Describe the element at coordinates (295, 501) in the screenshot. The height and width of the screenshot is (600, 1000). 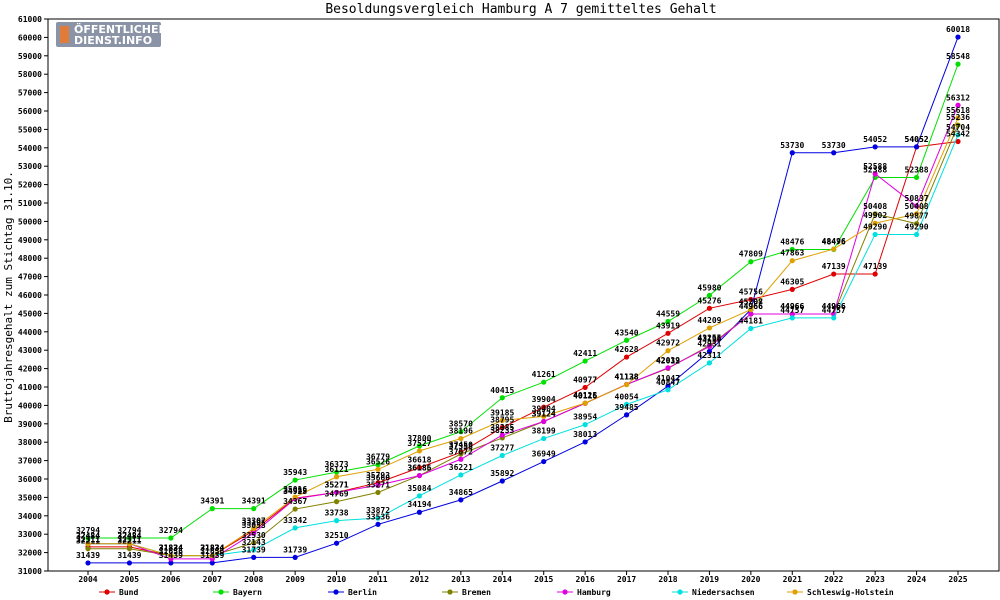
I see `data-label: 34367` at that location.